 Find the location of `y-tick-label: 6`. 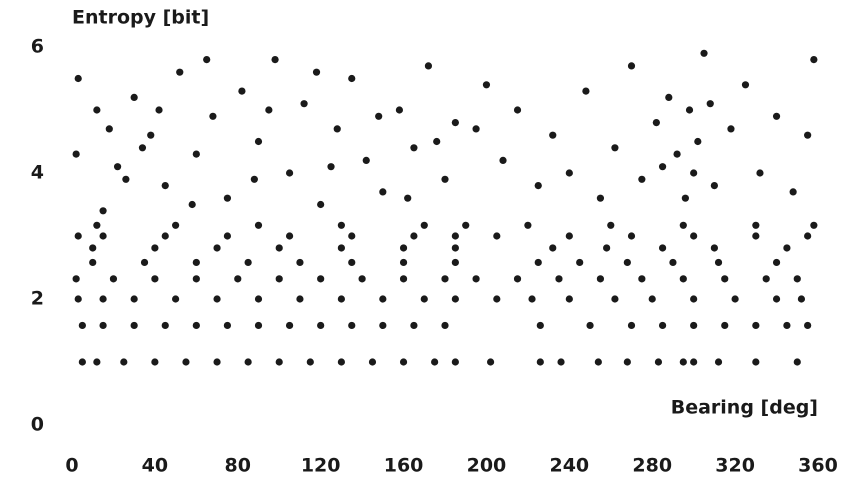

y-tick-label: 6 is located at coordinates (37, 47).